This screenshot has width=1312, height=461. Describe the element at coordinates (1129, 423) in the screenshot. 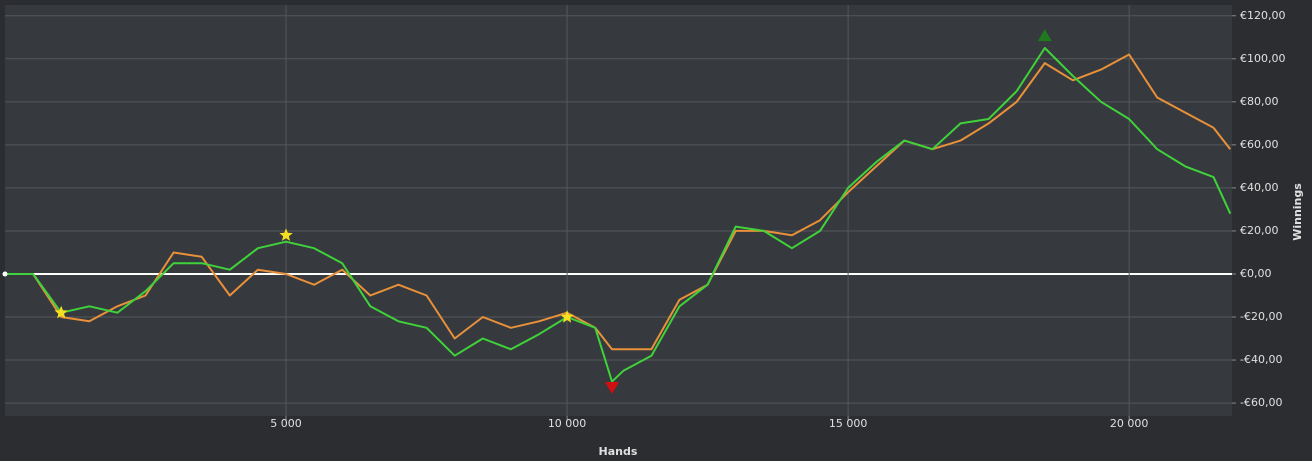

I see `x-tick-label: 20 000` at that location.